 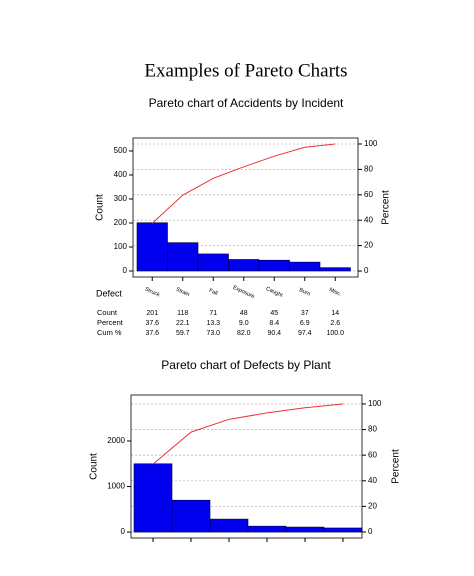 I want to click on table-cell: 9.0, so click(x=244, y=323).